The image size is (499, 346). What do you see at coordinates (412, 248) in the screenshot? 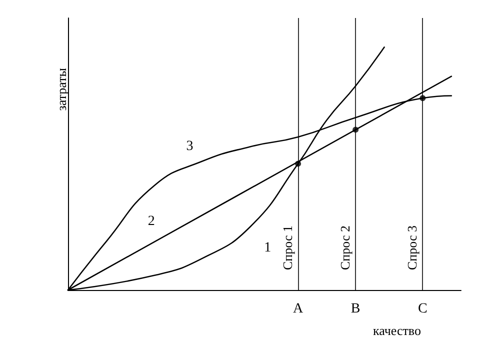
I see `ref-line-label: Спрос 3` at bounding box center [412, 248].